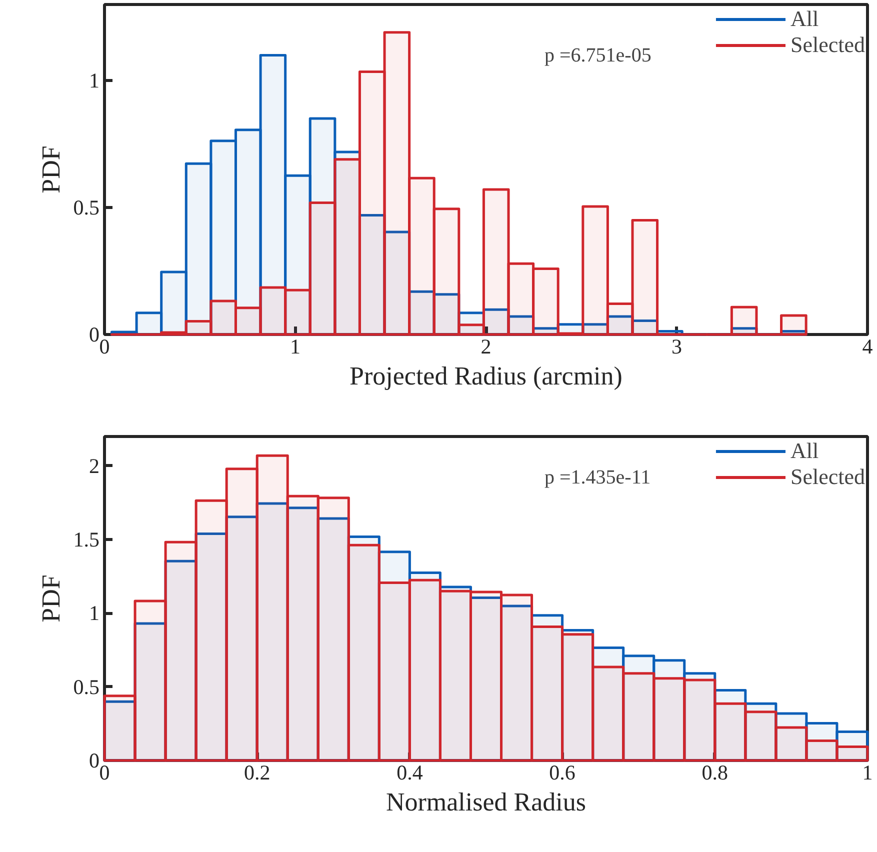 This screenshot has height=852, width=877. I want to click on x-tick-label: 0.4, so click(410, 772).